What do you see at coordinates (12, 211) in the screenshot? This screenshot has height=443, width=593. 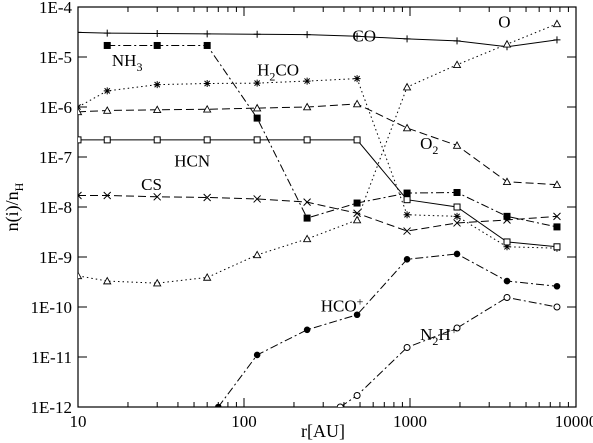 I see `y-axis-title-main: n(i)/n` at bounding box center [12, 211].